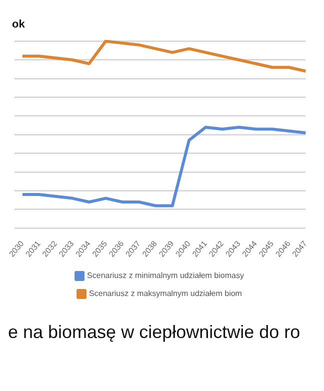  Describe the element at coordinates (165, 275) in the screenshot. I see `legend-label: Scenariusz z minimalnym udziałem biomasy` at that location.